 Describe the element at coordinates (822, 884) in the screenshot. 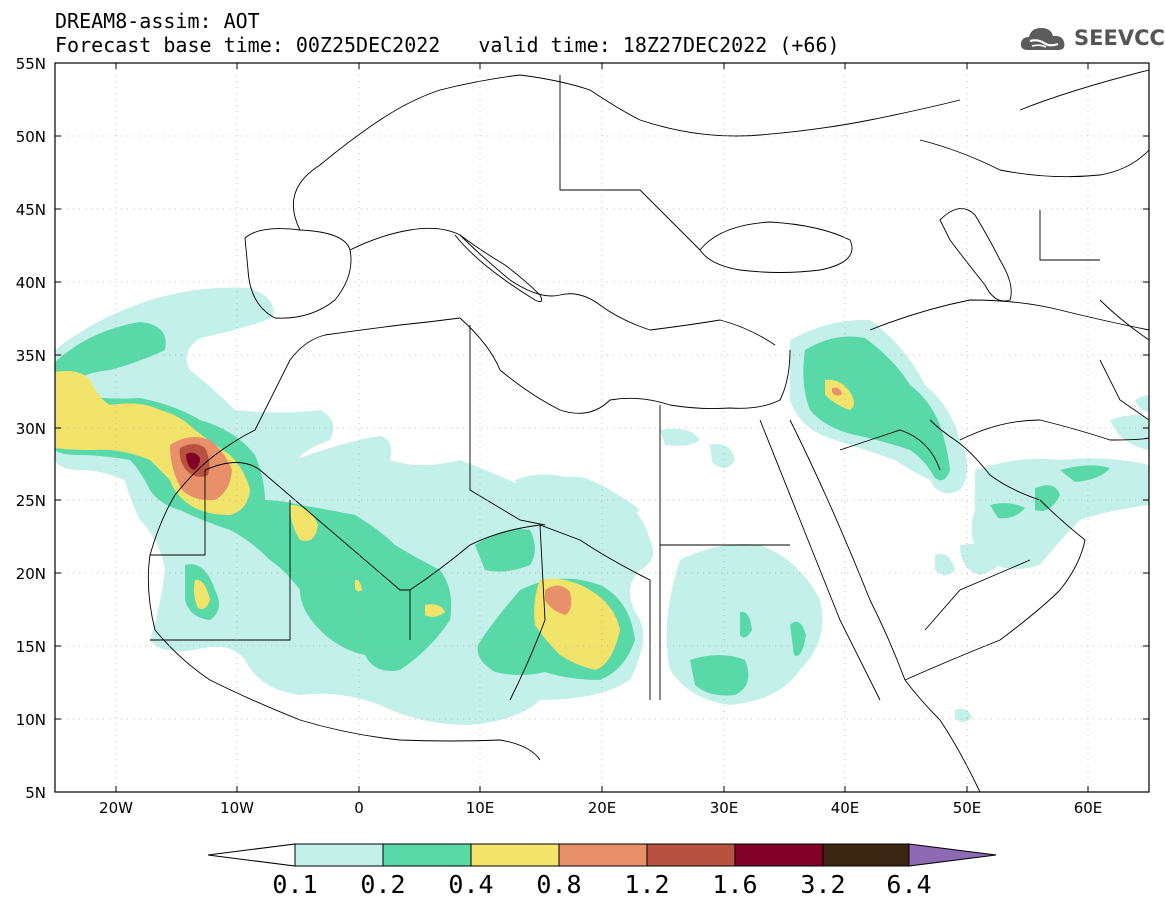

I see `colorbar-label: 3.2` at that location.